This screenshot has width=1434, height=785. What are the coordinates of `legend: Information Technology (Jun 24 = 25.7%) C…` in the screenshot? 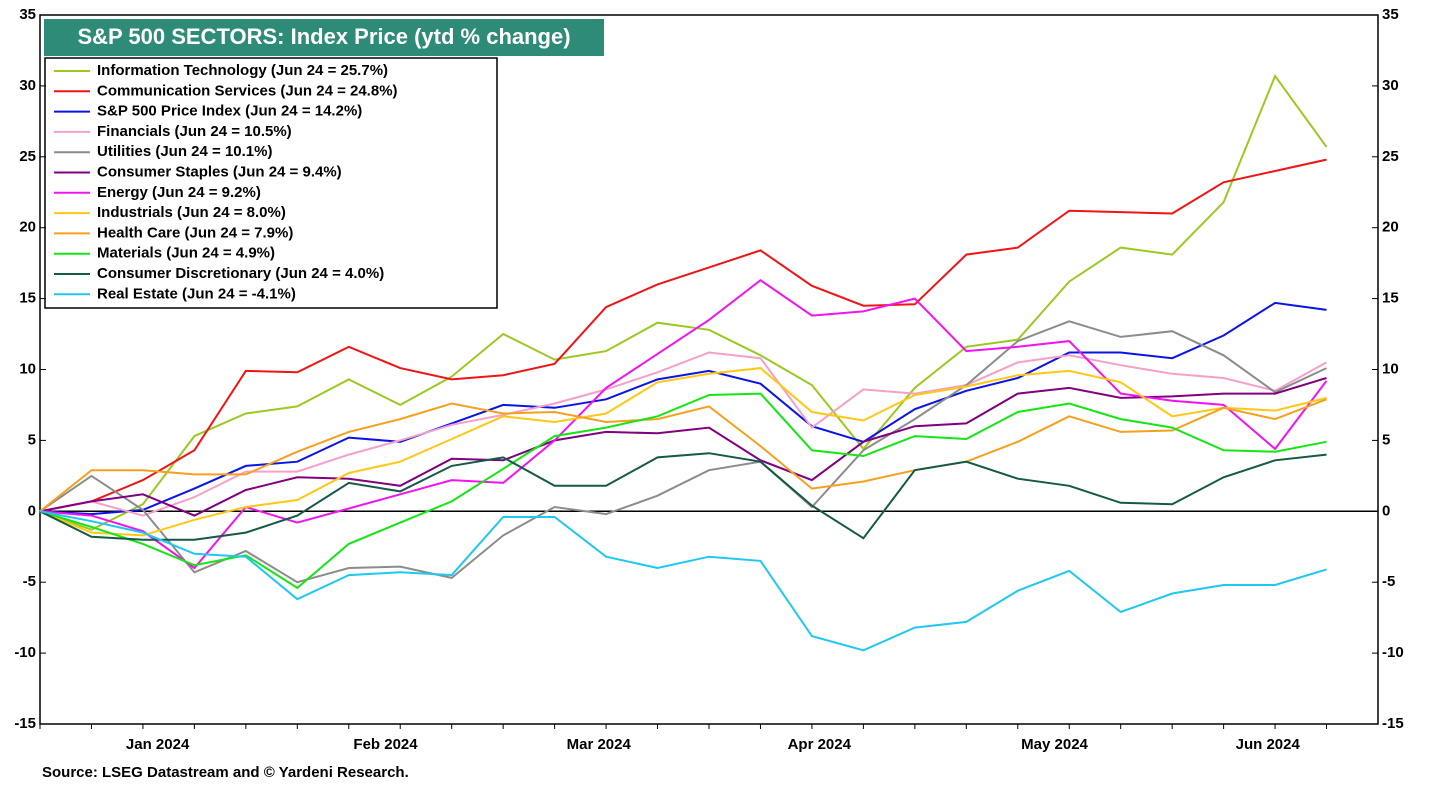 It's located at (226, 182).